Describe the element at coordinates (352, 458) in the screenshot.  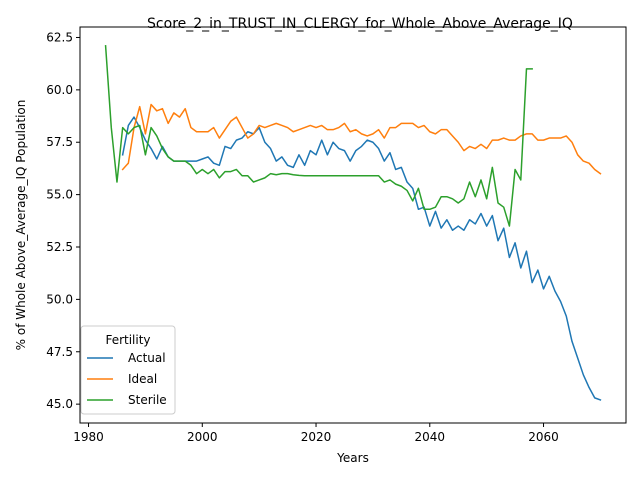
I see `x-axis-label: Years` at that location.